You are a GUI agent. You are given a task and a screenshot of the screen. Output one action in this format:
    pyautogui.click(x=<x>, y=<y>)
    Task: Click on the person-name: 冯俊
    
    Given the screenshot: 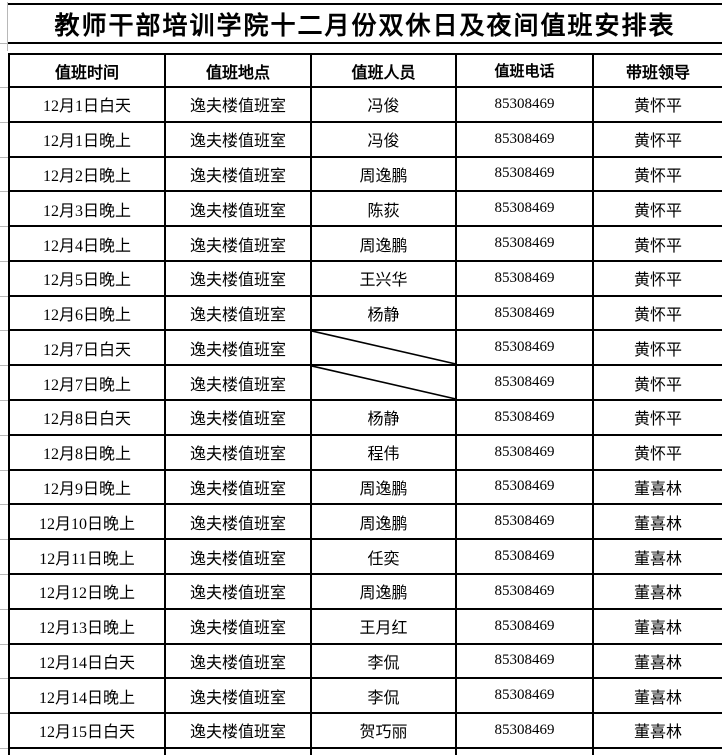 What is the action you would take?
    pyautogui.click(x=383, y=142)
    